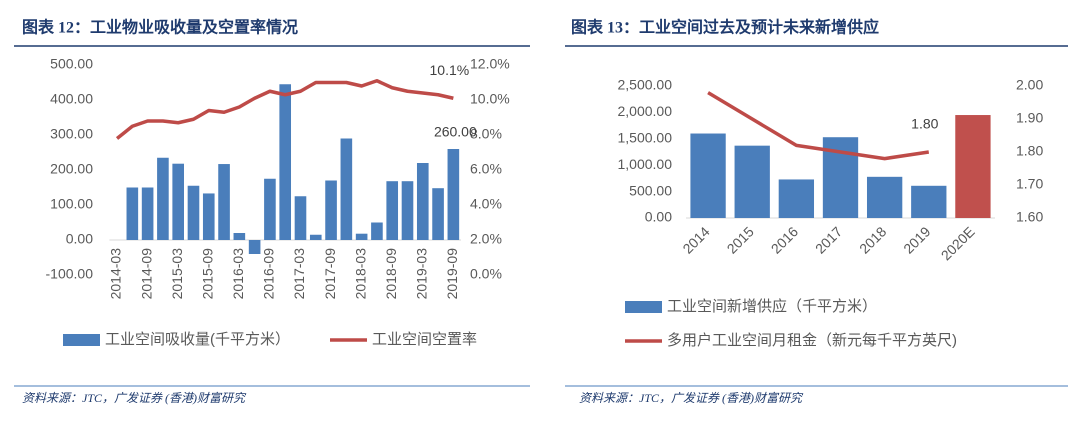 The image size is (1080, 423). I want to click on x-tick-label: 2015-09, so click(207, 274).